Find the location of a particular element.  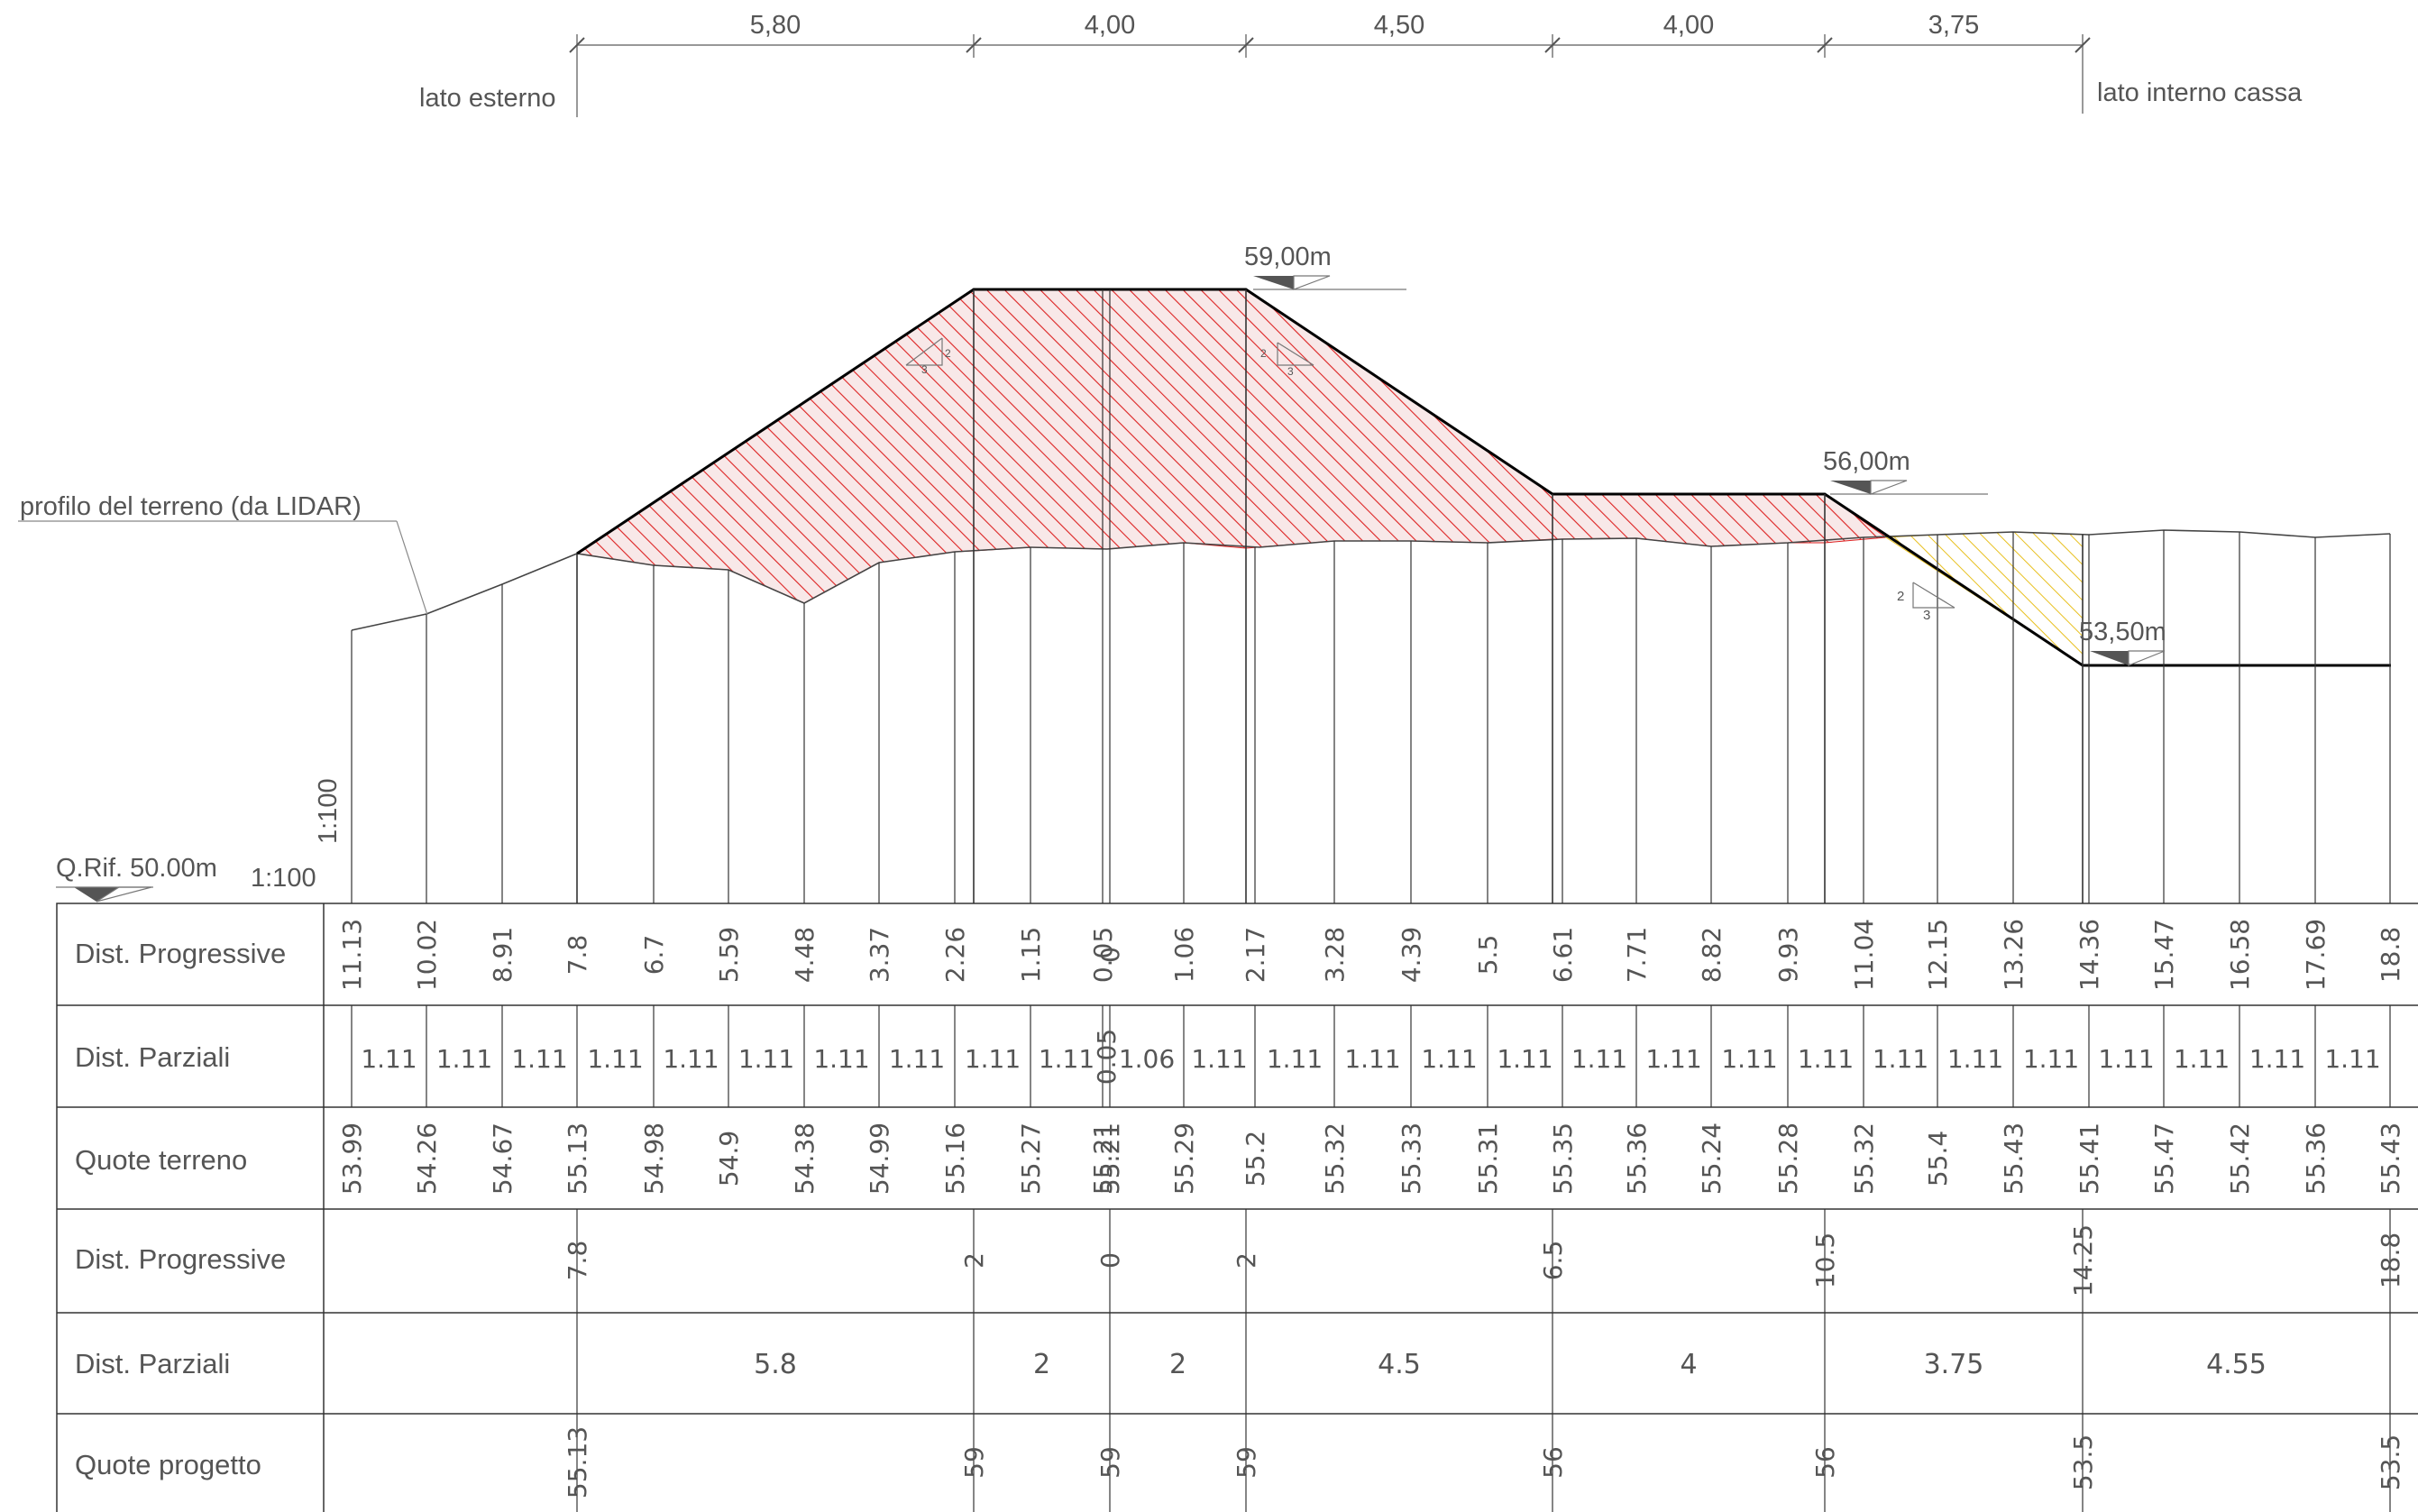

terrain-level-value: 54.98 is located at coordinates (654, 1159).